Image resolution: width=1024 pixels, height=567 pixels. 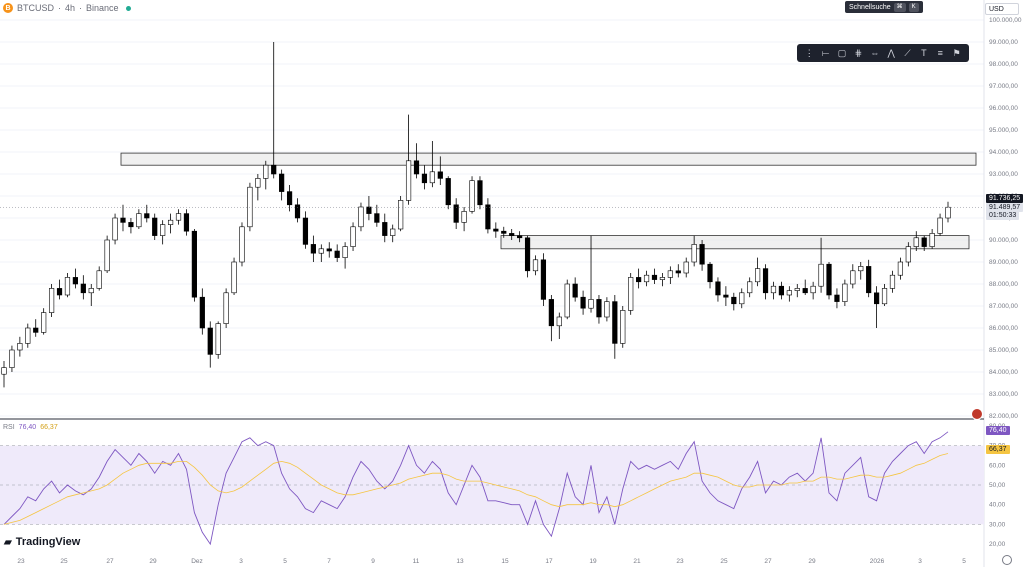 I want to click on price-axis-label: 82.000,00, so click(x=1003, y=416).